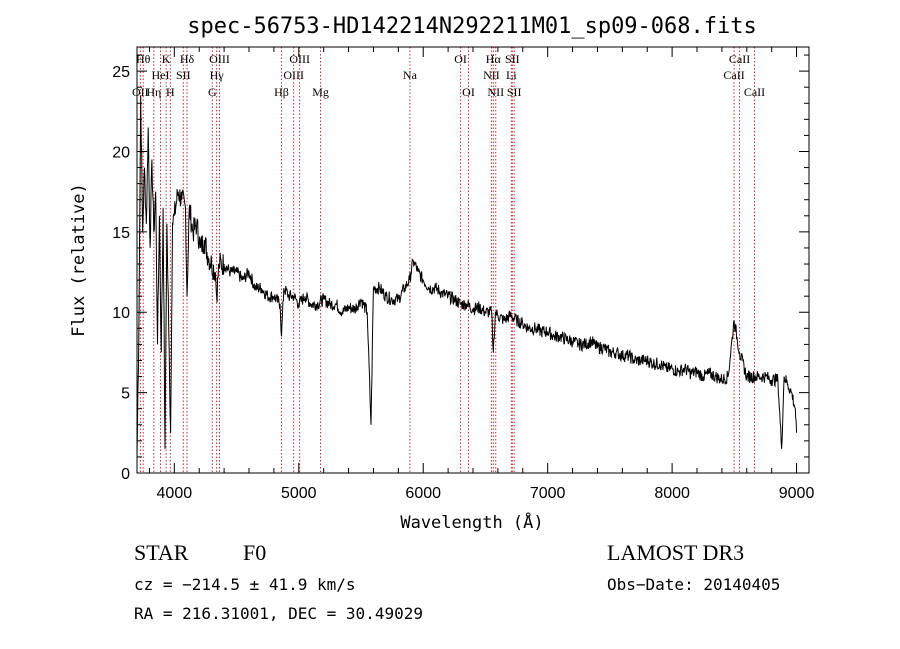 This screenshot has width=900, height=649. Describe the element at coordinates (460, 59) in the screenshot. I see `line-label-16: OI` at that location.